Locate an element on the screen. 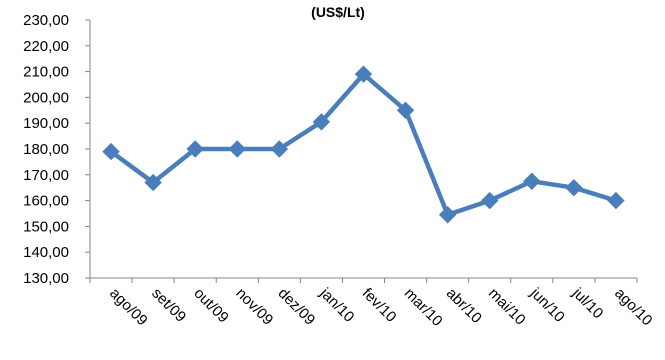  x-tick-label: nov/09 is located at coordinates (254, 307).